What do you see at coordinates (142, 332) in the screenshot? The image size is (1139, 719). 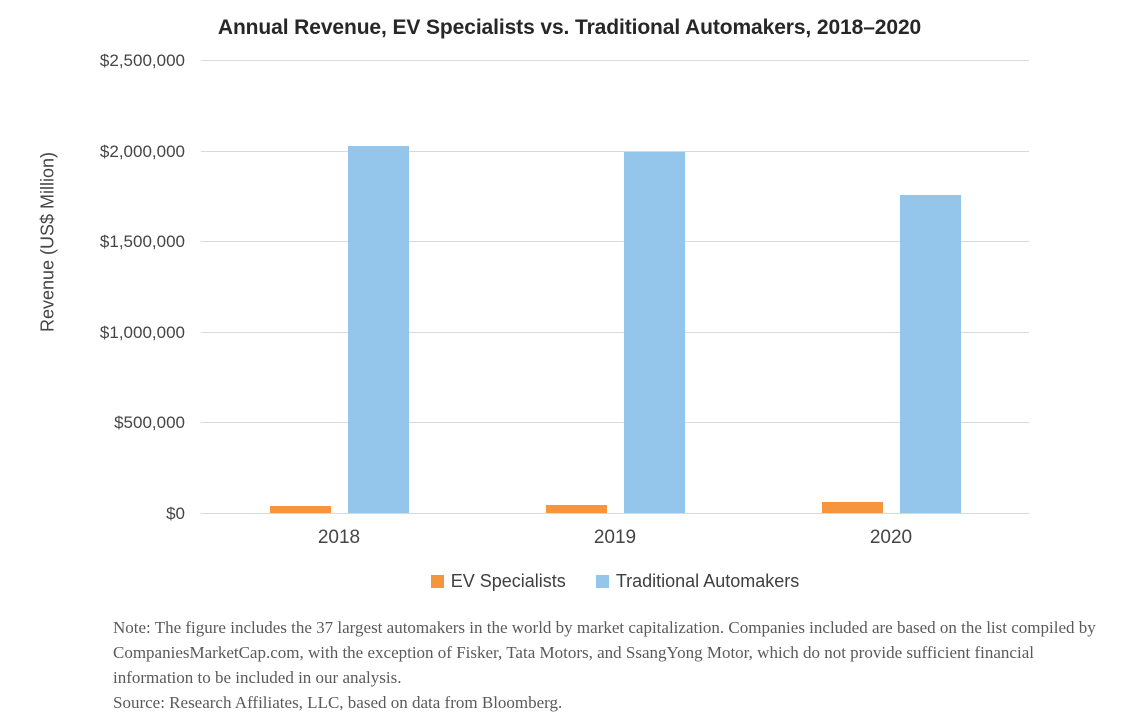 I see `y-tick-label-1000000: $1,000,000` at bounding box center [142, 332].